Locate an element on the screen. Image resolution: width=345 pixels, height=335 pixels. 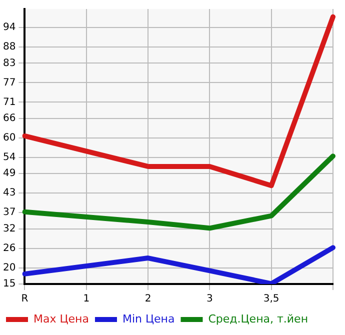
y-tick-label: 77 is located at coordinates (9, 82).